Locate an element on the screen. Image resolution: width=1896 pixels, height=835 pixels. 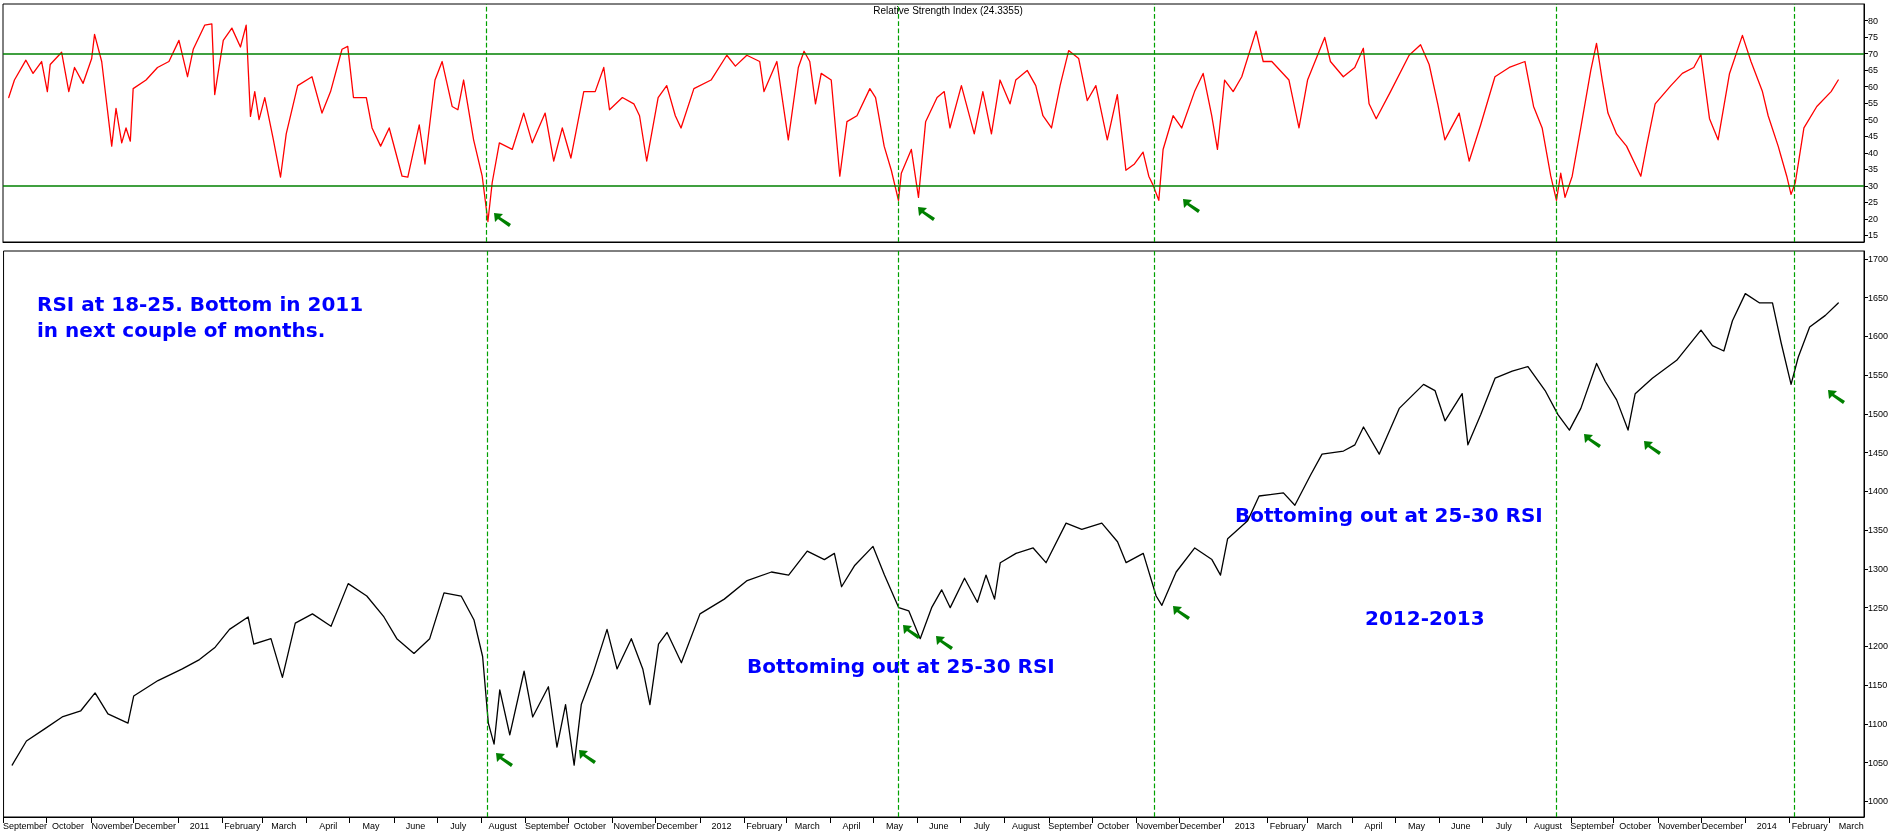
y-tick-label: 1450 is located at coordinates (1878, 452).